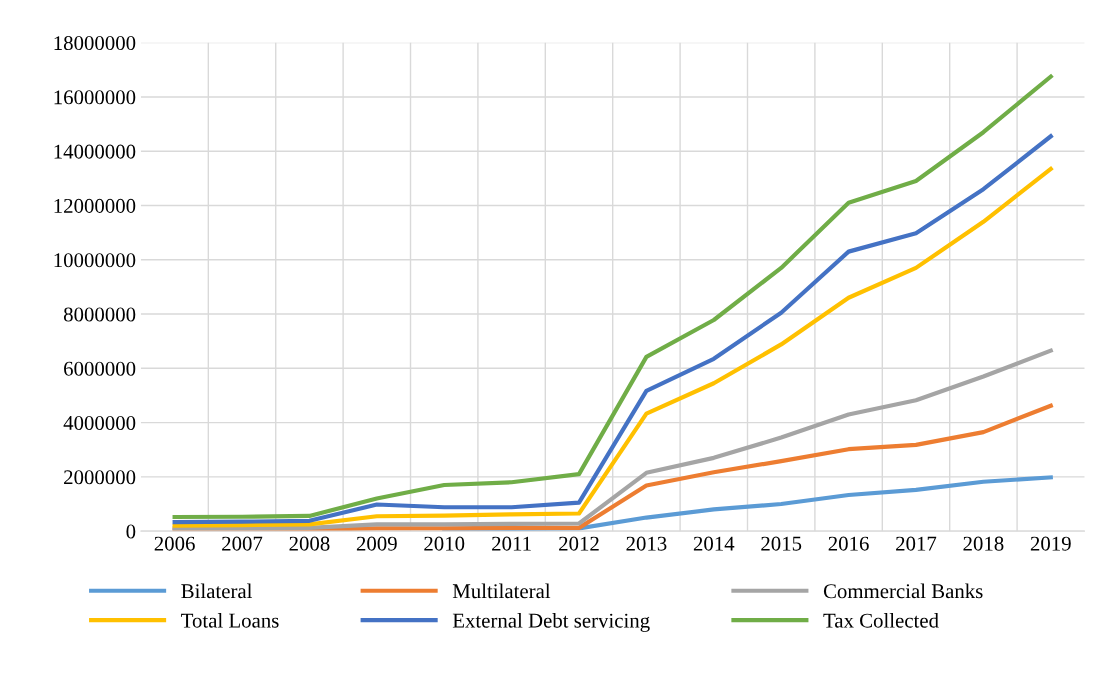 This screenshot has height=688, width=1101. What do you see at coordinates (983, 543) in the screenshot?
I see `x-tick-label: 2018` at bounding box center [983, 543].